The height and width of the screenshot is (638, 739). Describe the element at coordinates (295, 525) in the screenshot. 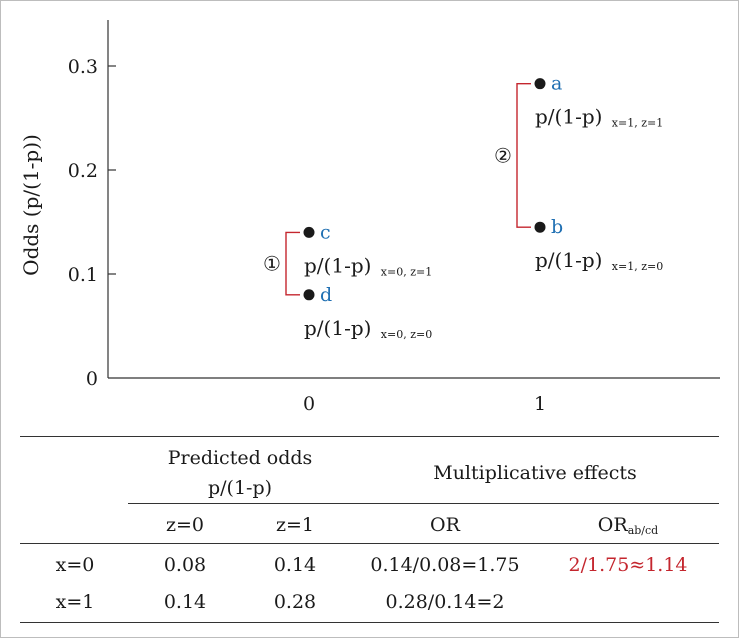

I see `col-header-z1: z=1` at that location.